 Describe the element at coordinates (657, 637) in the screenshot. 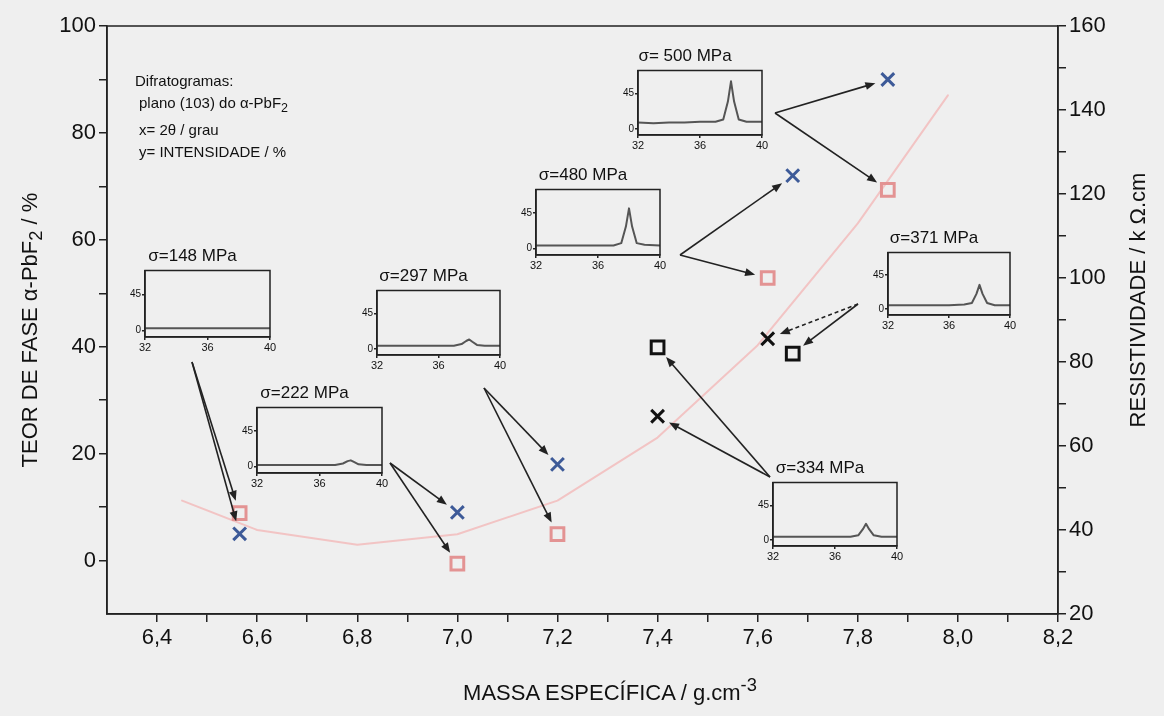

I see `x-tick-label: 7,4` at that location.